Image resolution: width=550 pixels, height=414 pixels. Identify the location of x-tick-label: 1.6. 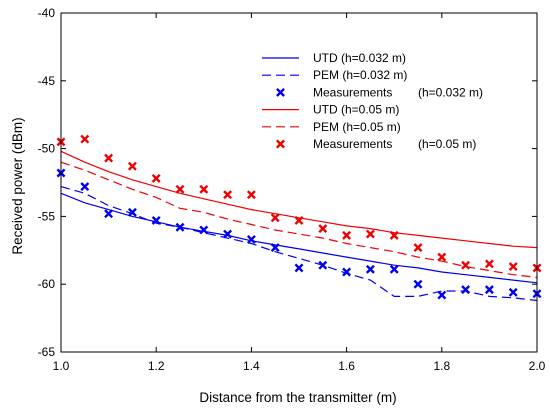
(346, 366).